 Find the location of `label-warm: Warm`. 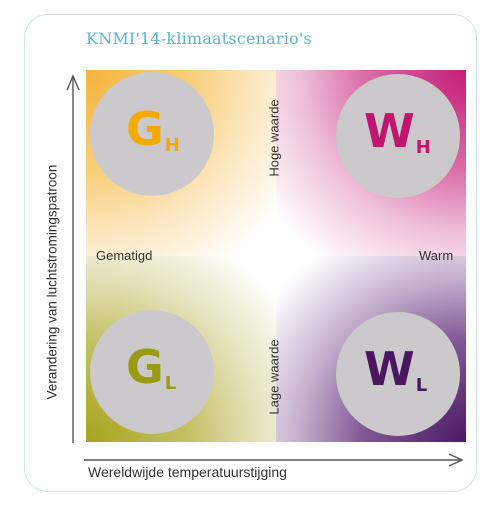

label-warm: Warm is located at coordinates (436, 255).